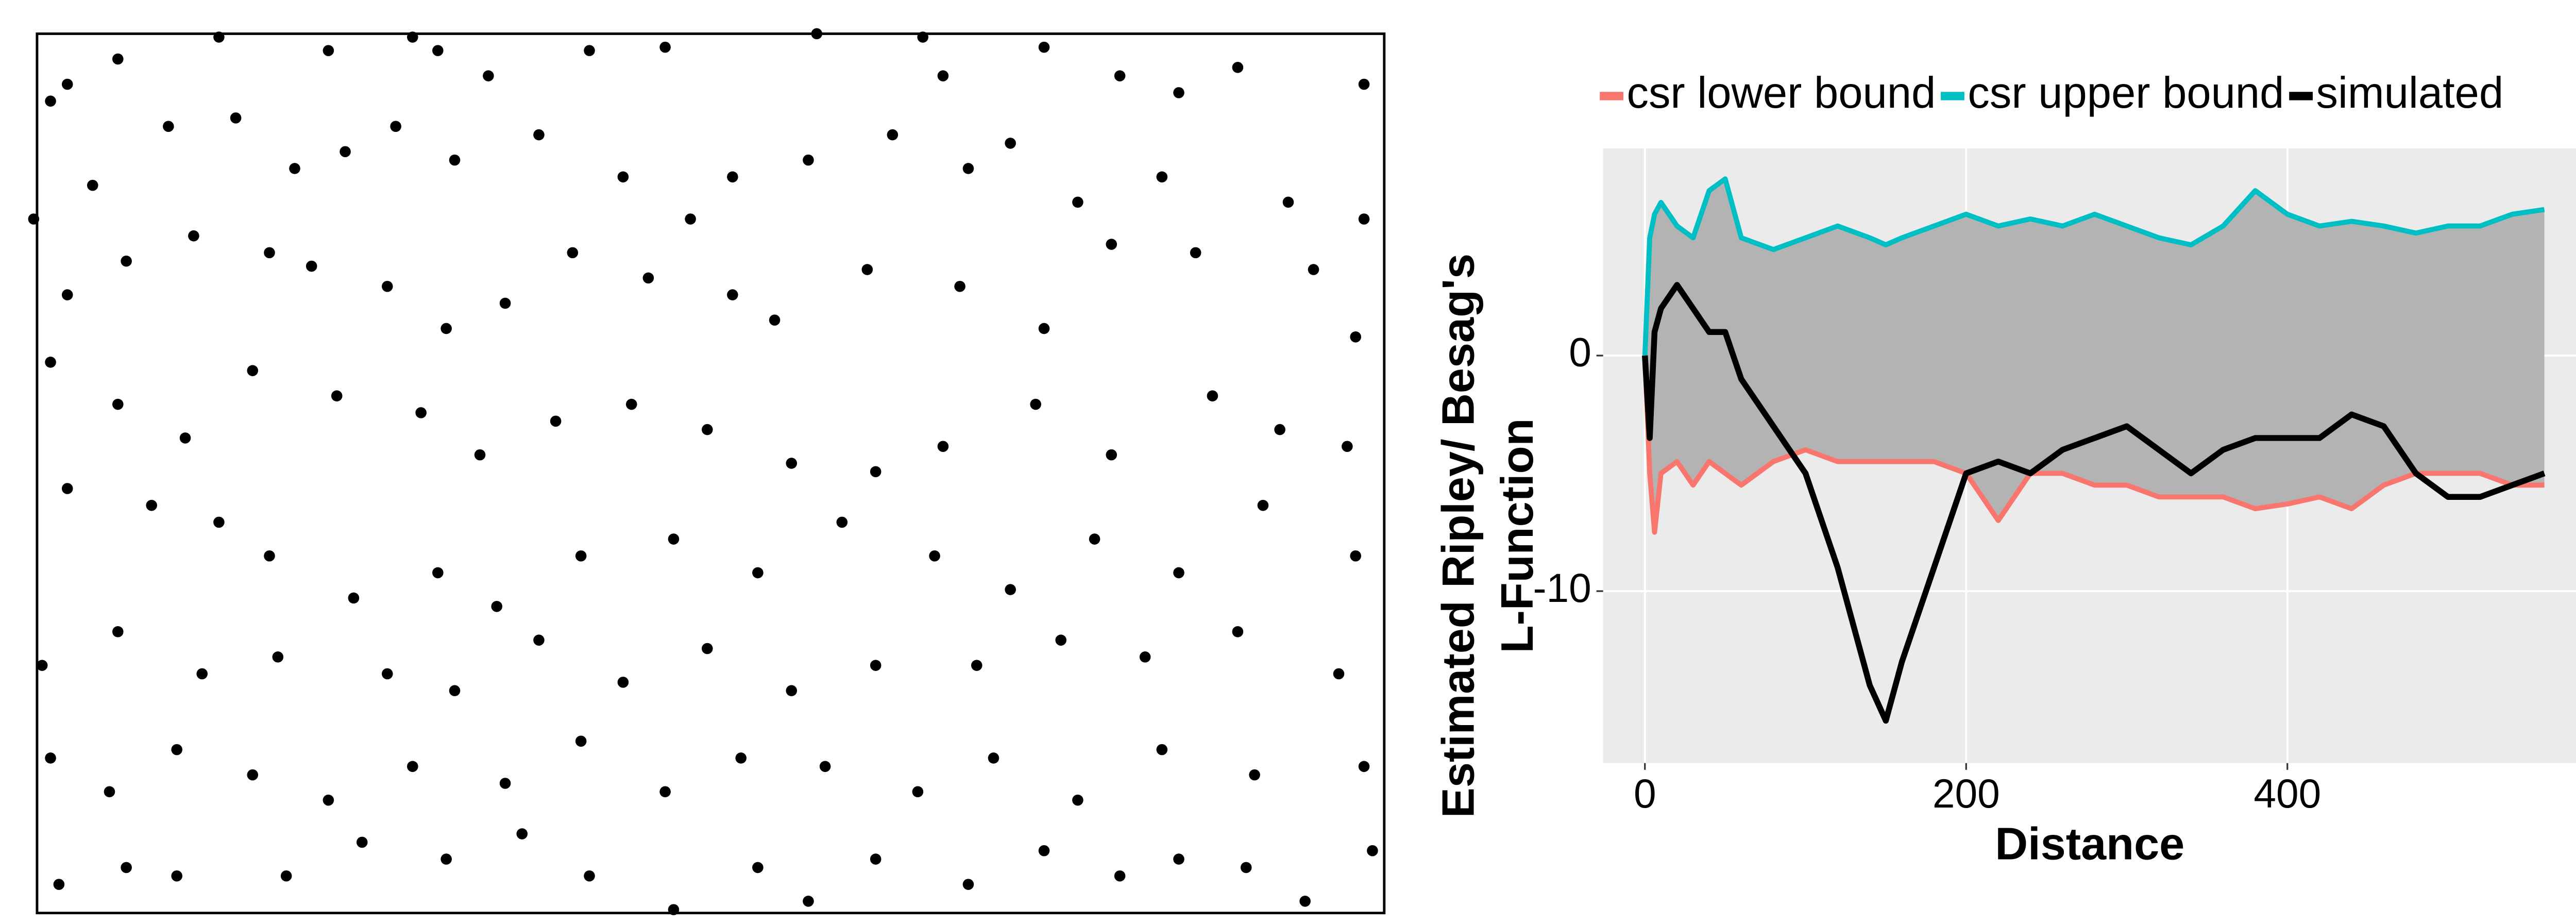 This screenshot has width=2576, height=924. Describe the element at coordinates (2410, 93) in the screenshot. I see `legend-label: simulated` at that location.